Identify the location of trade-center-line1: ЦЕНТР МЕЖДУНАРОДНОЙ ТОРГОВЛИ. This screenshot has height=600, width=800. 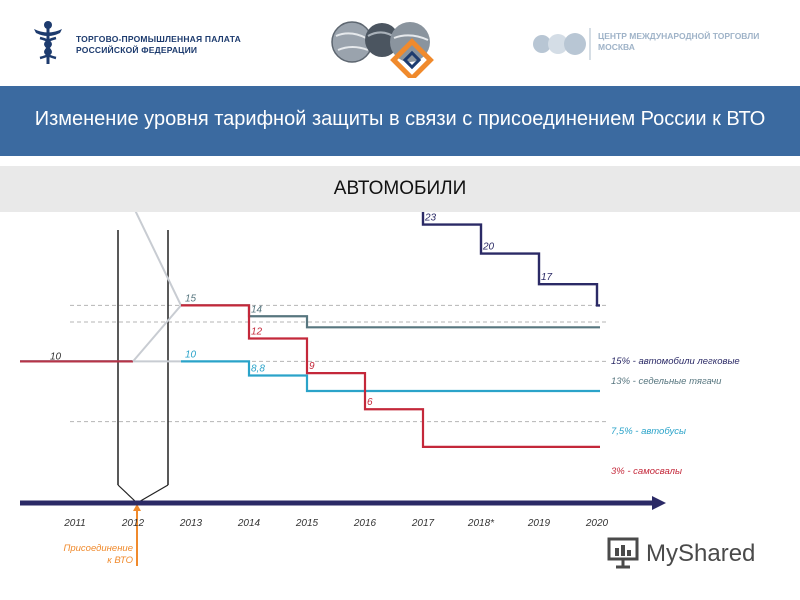
(679, 36).